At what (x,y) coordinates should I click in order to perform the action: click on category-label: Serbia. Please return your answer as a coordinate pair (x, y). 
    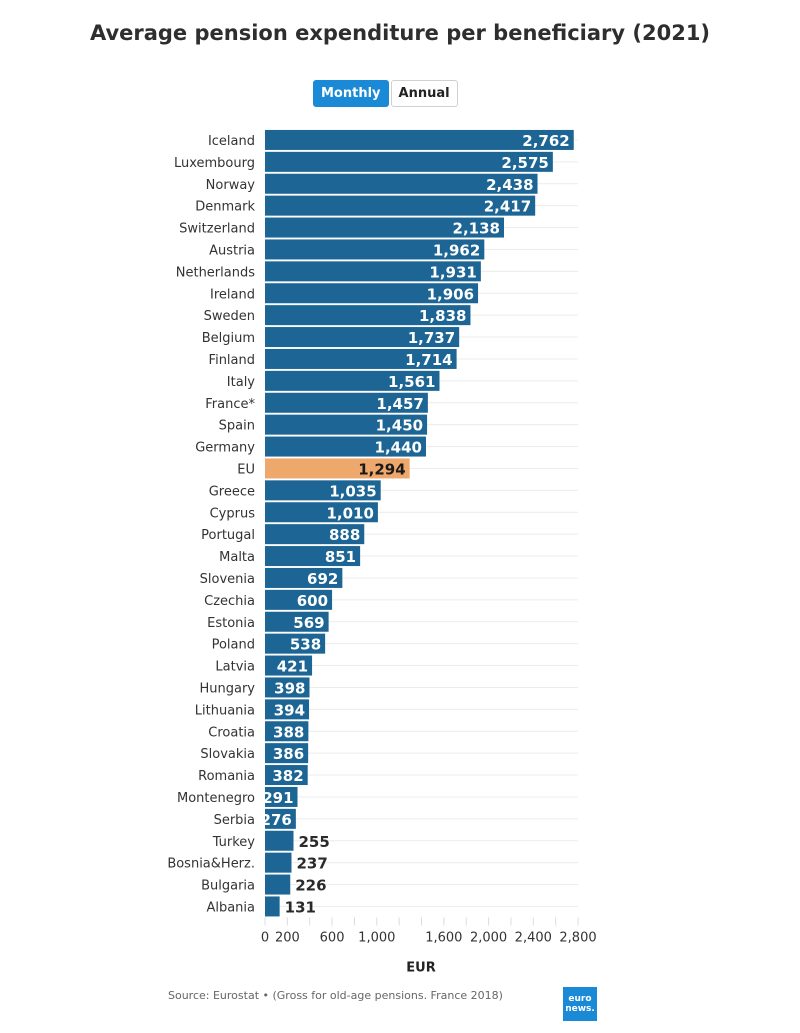
    Looking at the image, I should click on (234, 820).